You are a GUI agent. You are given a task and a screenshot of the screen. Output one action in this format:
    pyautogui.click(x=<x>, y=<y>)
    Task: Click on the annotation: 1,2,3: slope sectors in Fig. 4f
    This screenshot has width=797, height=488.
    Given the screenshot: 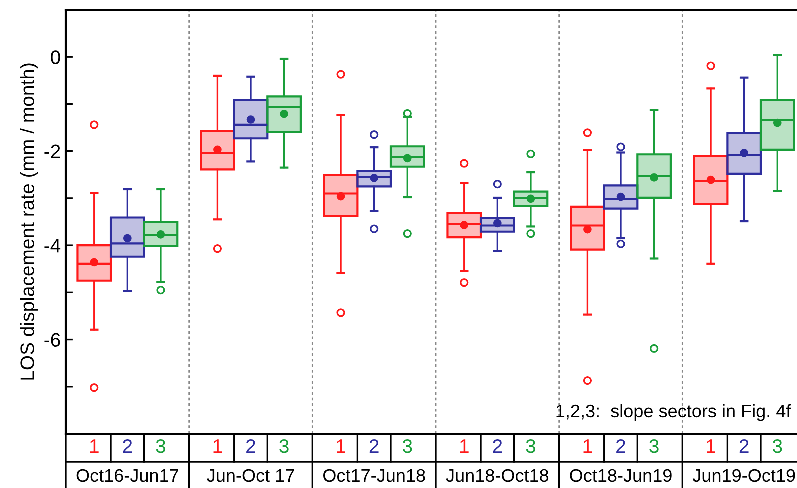 What is the action you would take?
    pyautogui.click(x=674, y=413)
    